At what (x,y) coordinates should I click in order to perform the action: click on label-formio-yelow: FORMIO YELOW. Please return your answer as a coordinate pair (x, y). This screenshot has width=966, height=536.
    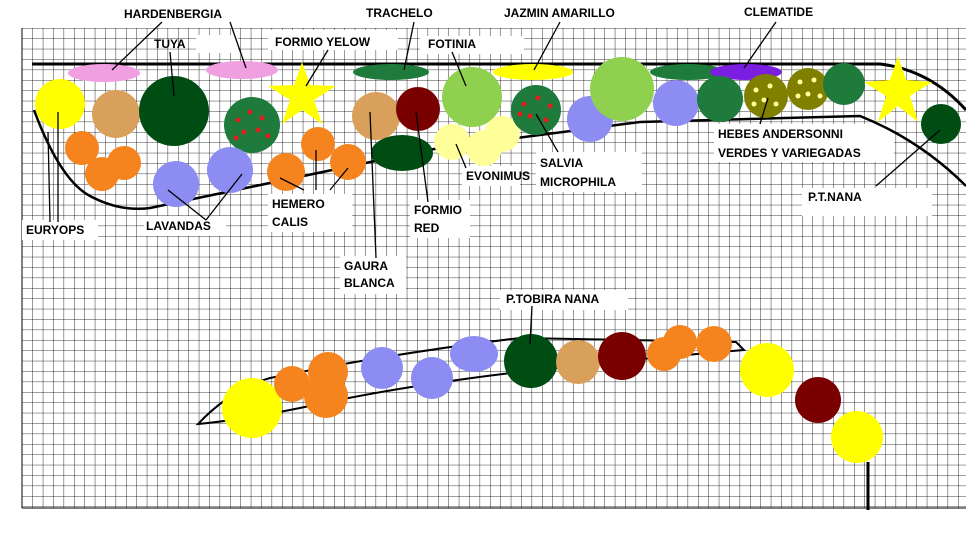
    Looking at the image, I should click on (323, 42).